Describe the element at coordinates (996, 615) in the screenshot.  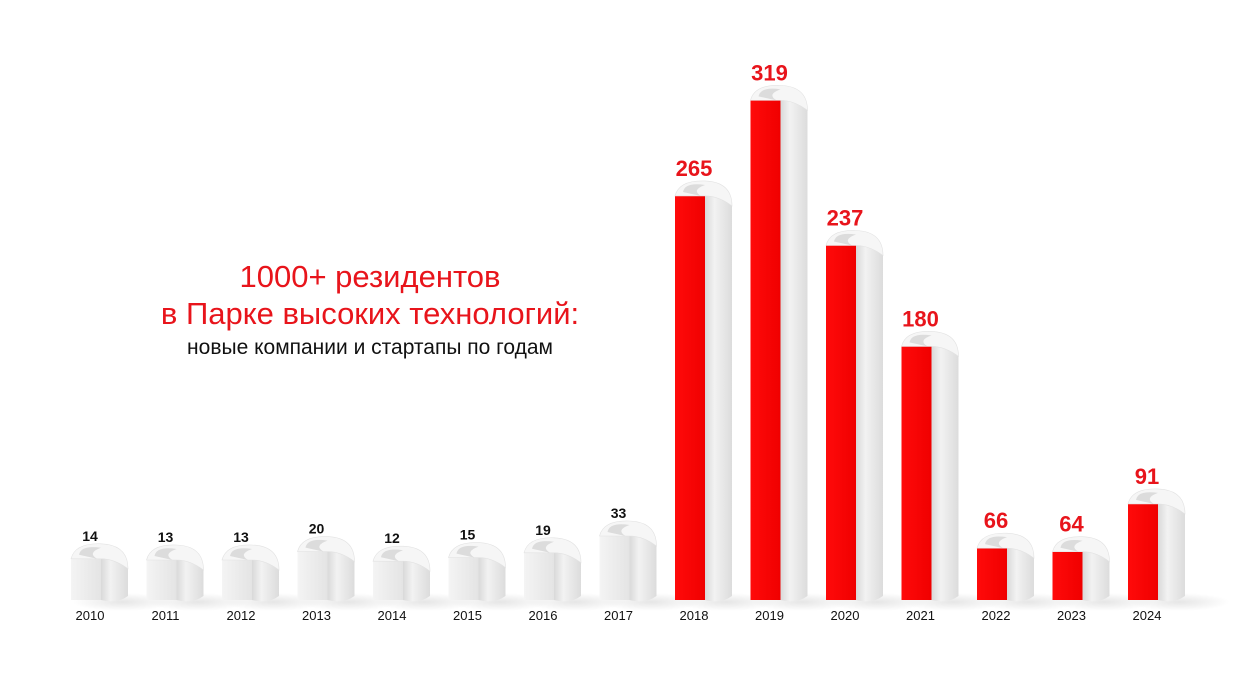
I see `year-label-2022: 2022` at that location.